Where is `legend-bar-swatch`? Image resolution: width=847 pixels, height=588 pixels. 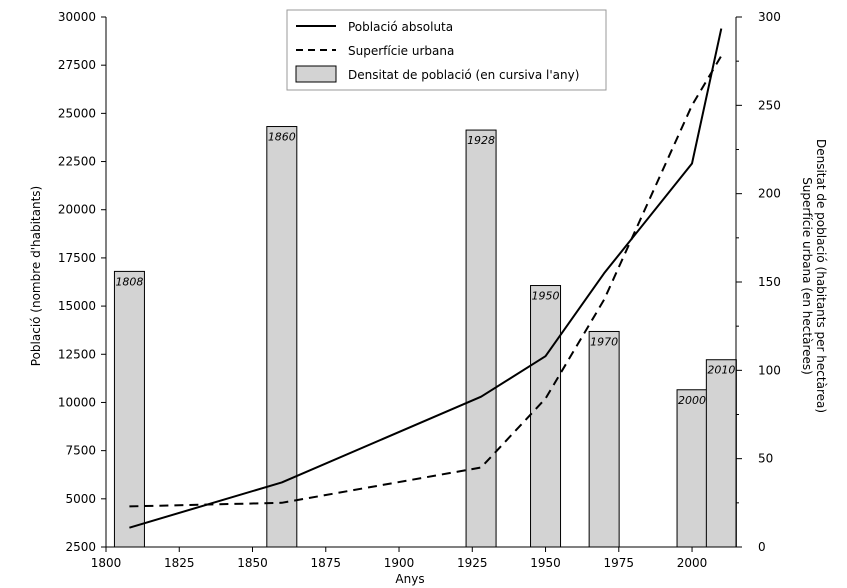 legend-bar-swatch is located at coordinates (316, 74).